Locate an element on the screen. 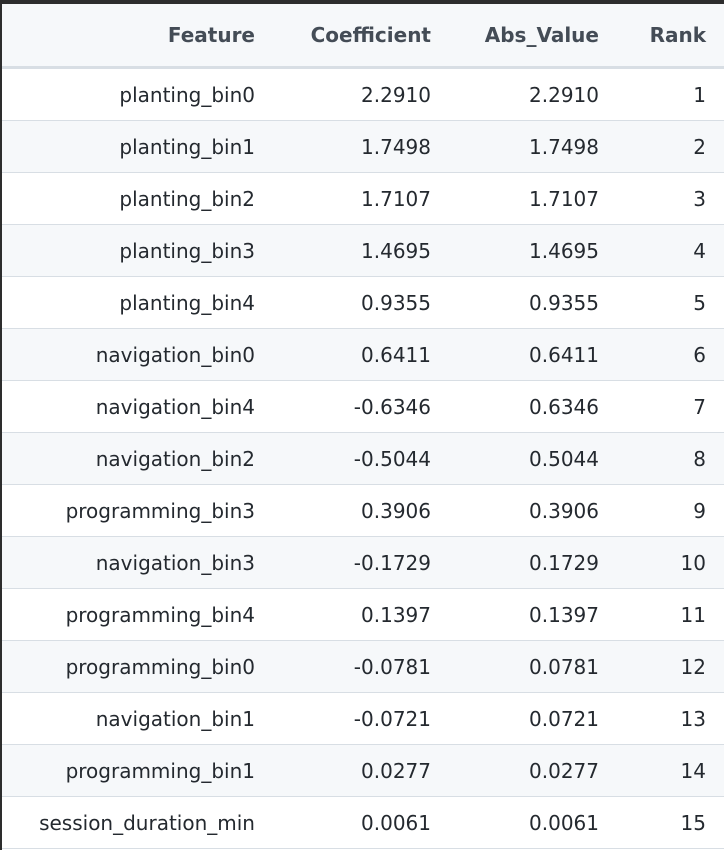 The width and height of the screenshot is (724, 850). cell-rank: 11 is located at coordinates (673, 614).